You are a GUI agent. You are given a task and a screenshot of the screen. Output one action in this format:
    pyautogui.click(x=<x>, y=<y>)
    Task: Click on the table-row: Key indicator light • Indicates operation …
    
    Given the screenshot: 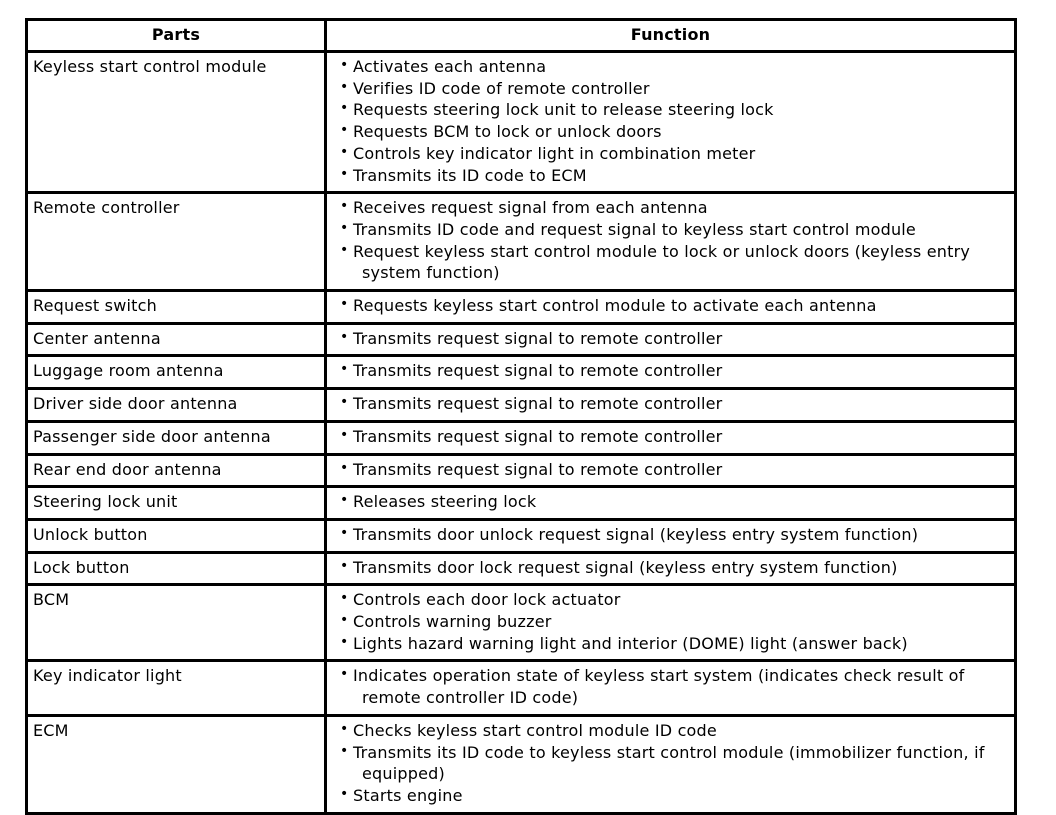 What is the action you would take?
    pyautogui.click(x=521, y=688)
    